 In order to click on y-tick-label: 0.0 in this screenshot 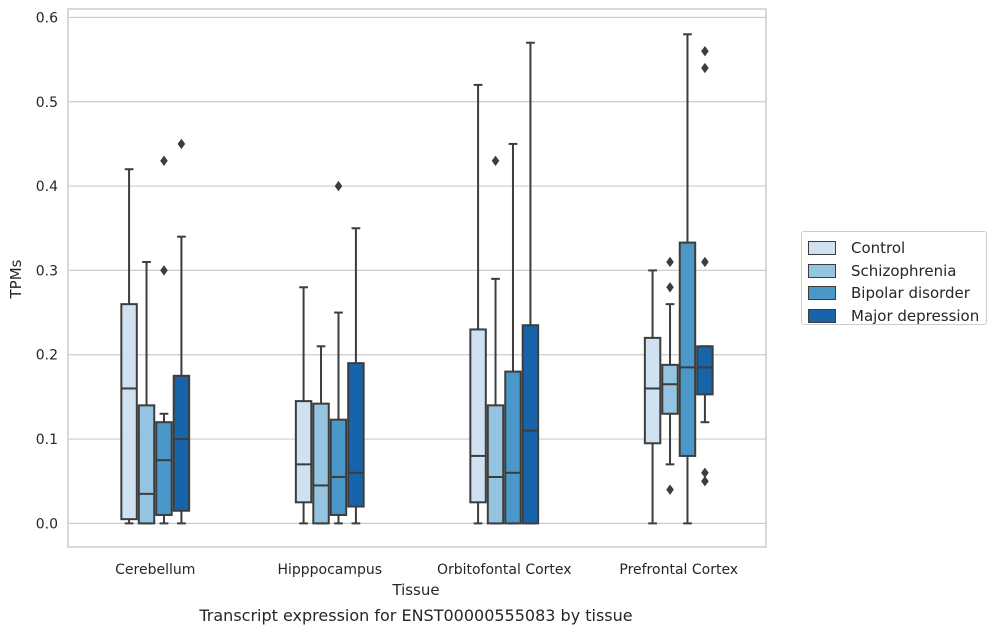, I will do `click(47, 524)`.